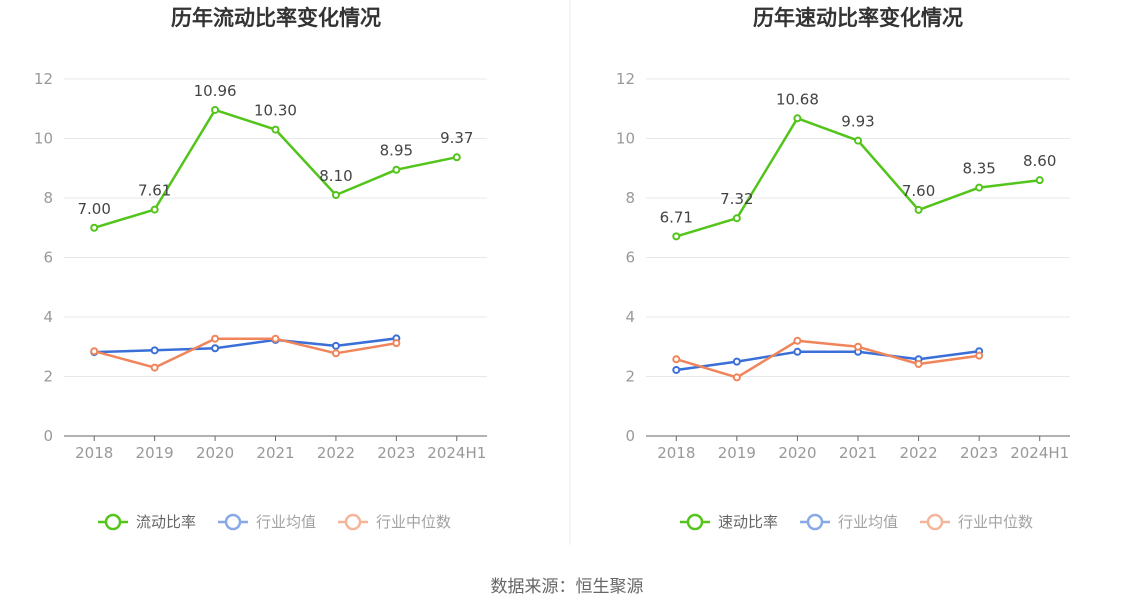 The height and width of the screenshot is (612, 1134). I want to click on legend-item-main: 流动比率, so click(147, 522).